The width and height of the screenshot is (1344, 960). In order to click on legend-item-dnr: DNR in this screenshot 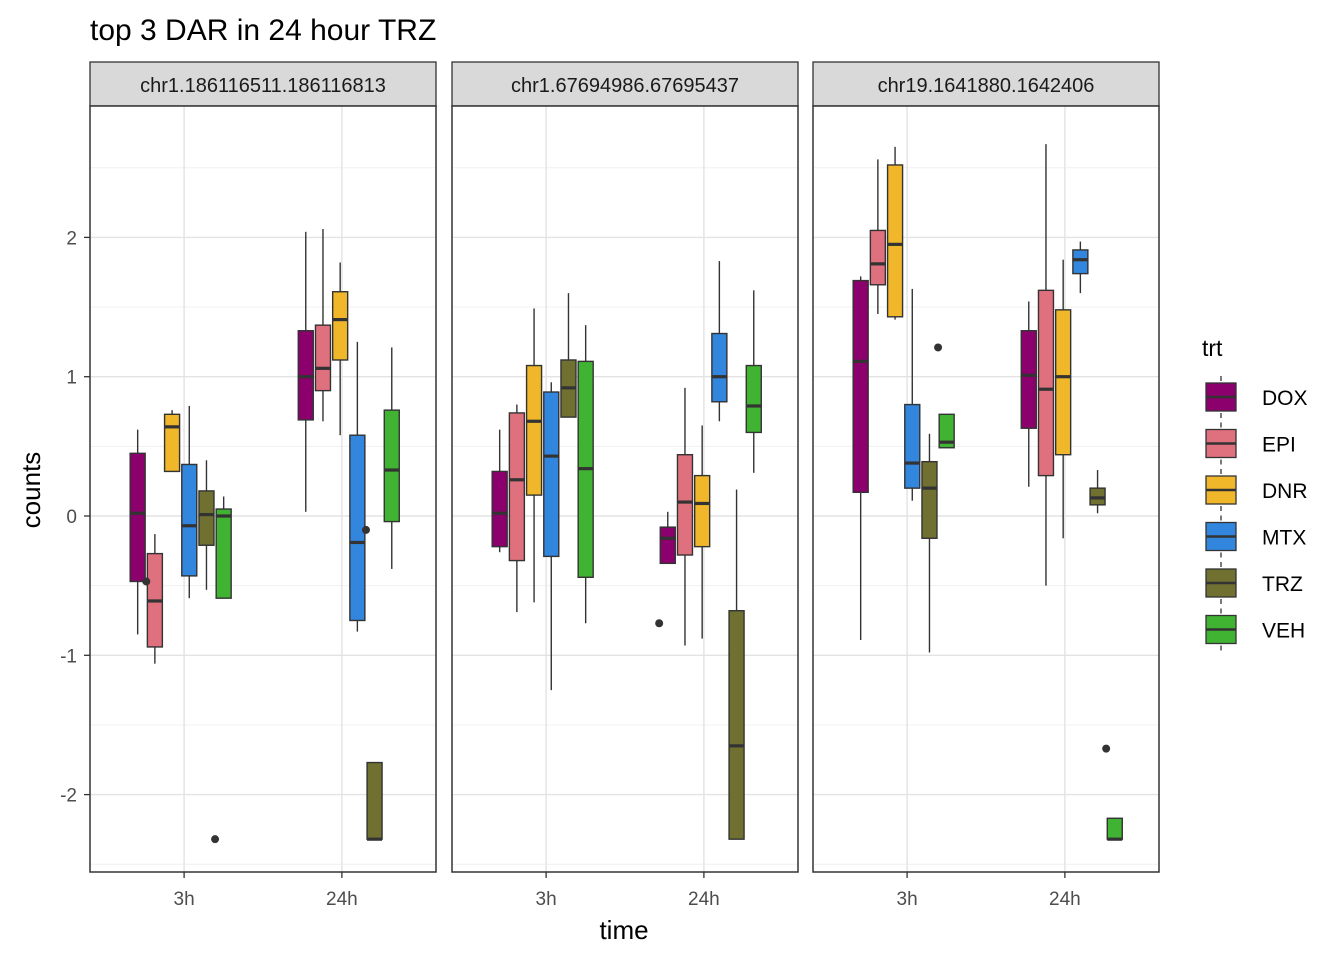, I will do `click(1256, 490)`.